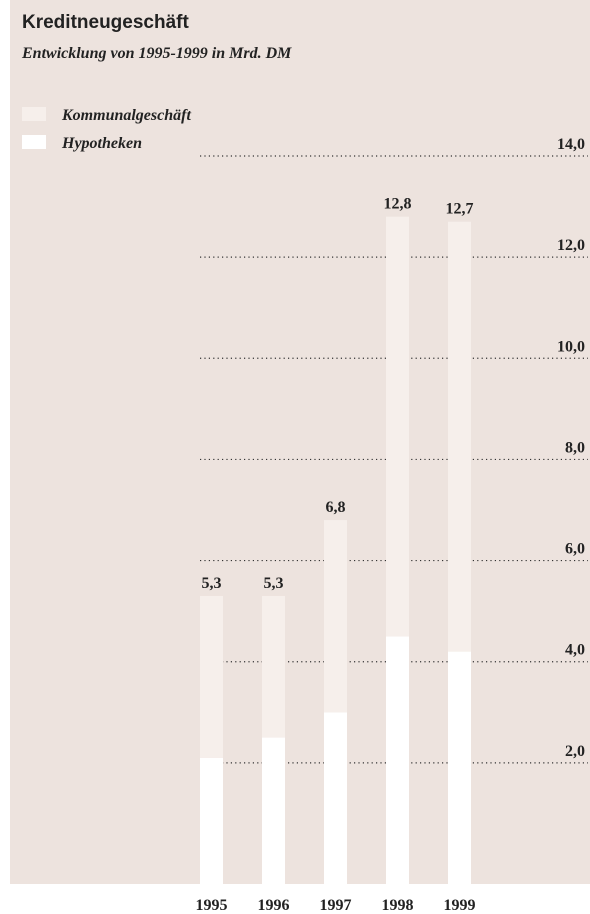 The image size is (590, 914). What do you see at coordinates (571, 144) in the screenshot?
I see `y-tick-label: 14,0` at bounding box center [571, 144].